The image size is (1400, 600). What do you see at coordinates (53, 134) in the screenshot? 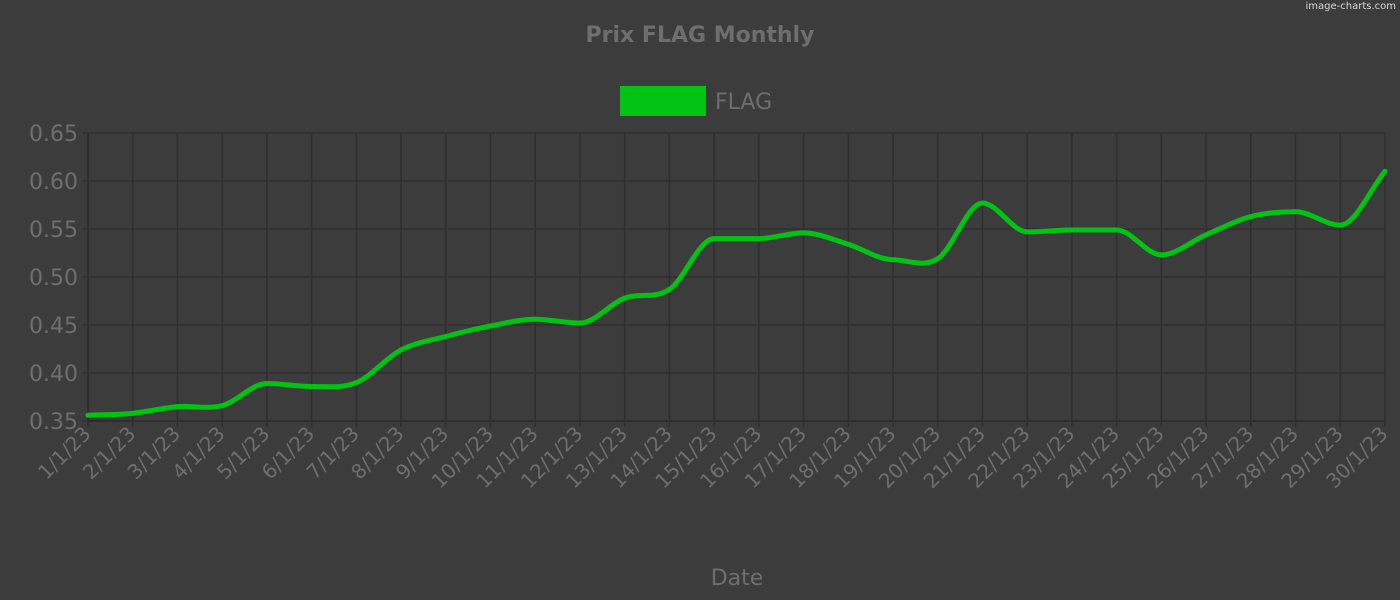
I see `y-tick-label: 0.65` at bounding box center [53, 134].